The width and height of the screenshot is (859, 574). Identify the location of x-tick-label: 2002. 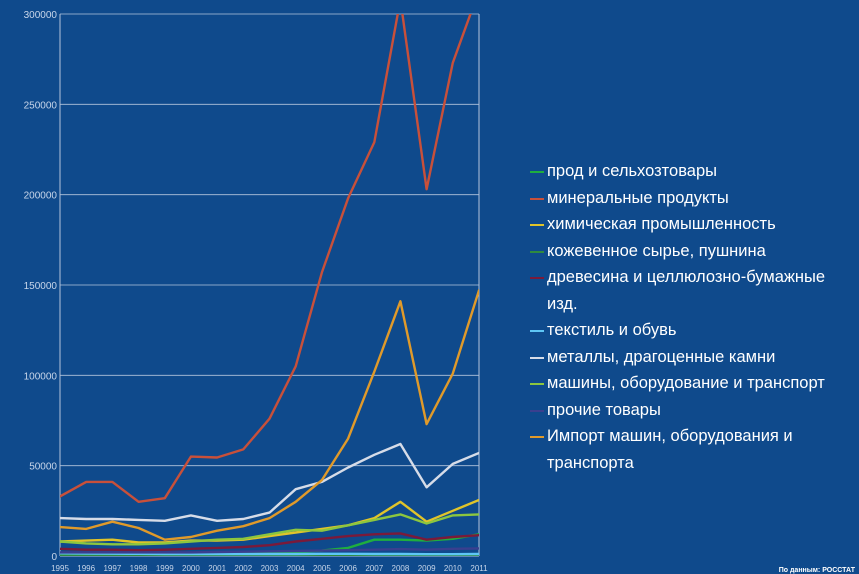
(243, 568).